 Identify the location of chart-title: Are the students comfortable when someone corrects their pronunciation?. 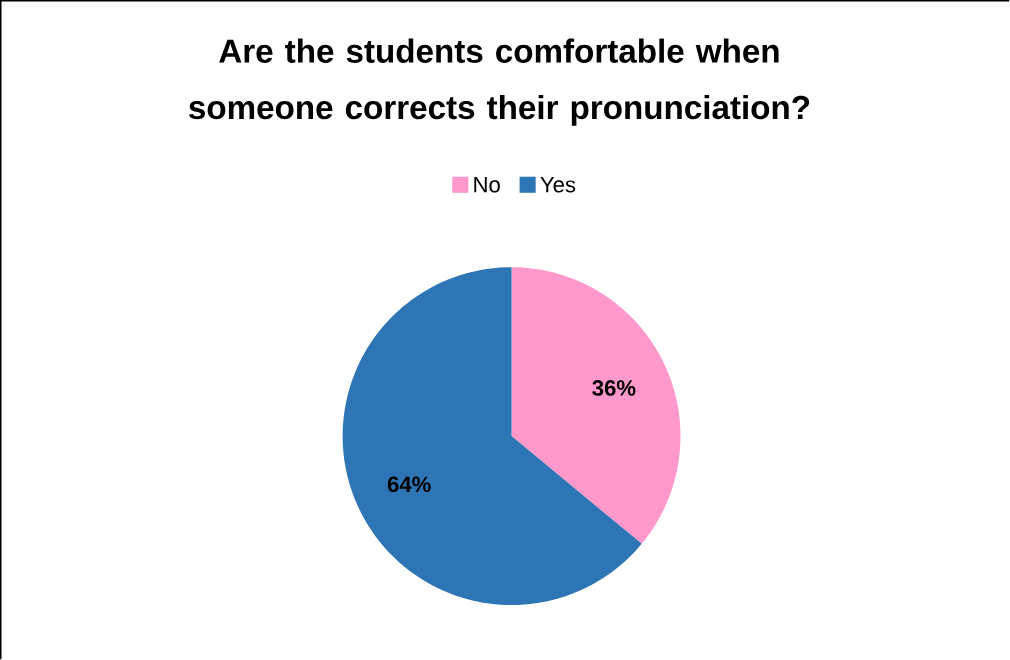
(499, 82).